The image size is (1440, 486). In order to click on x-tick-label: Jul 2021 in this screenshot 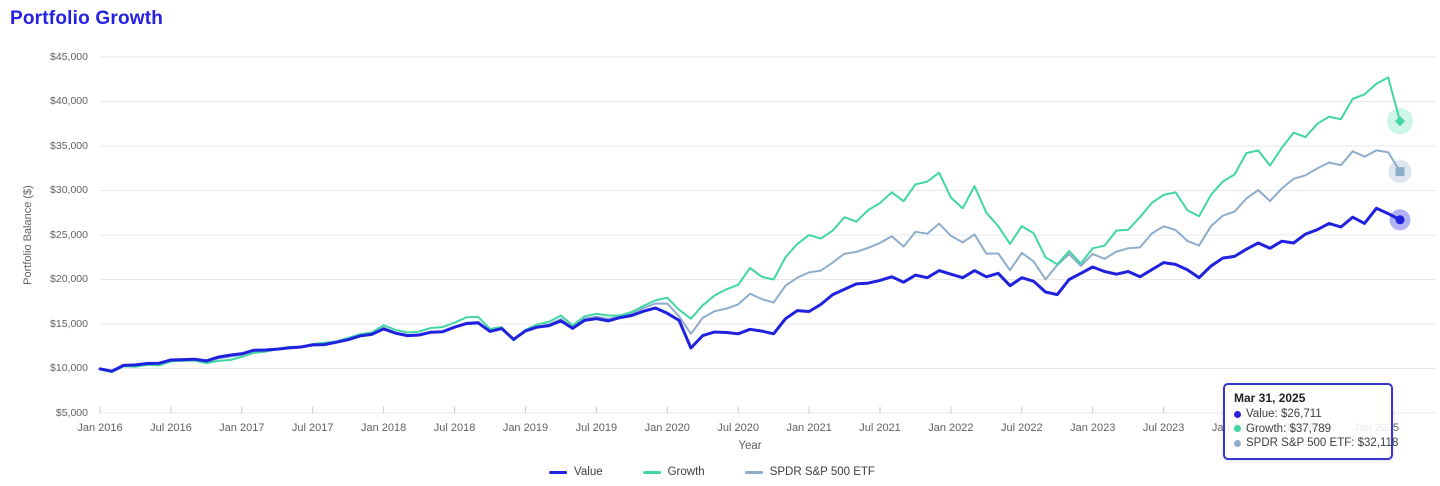, I will do `click(880, 428)`.